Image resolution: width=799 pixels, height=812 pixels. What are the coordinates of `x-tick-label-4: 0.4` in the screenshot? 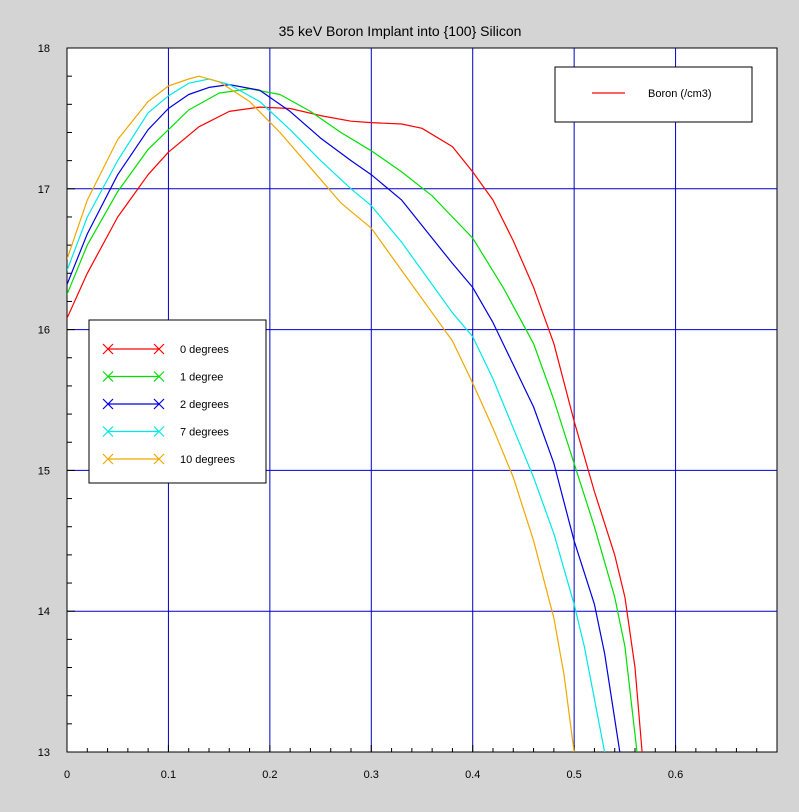 It's located at (472, 775).